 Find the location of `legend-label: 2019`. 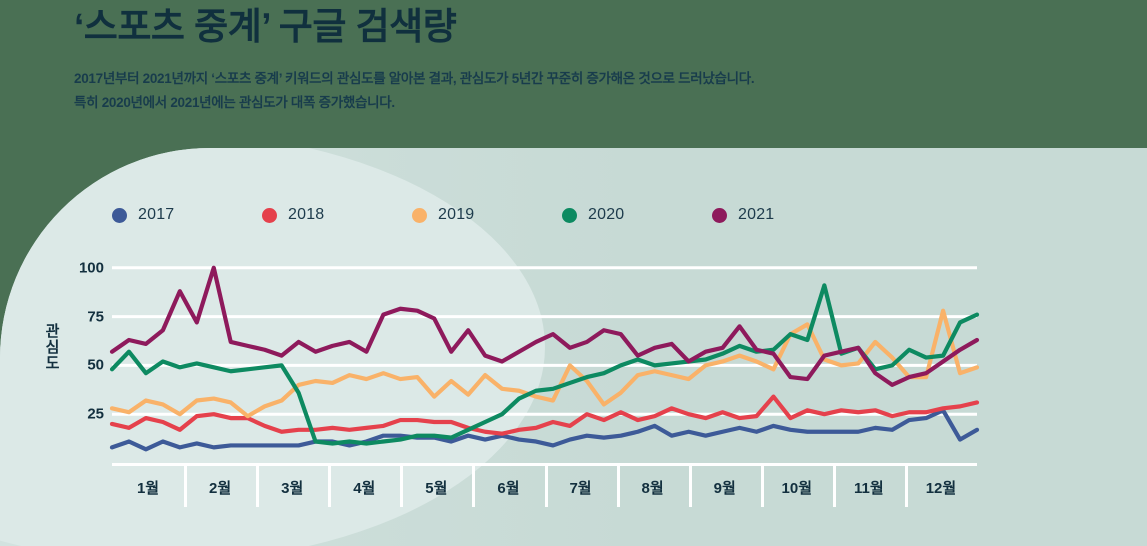

legend-label: 2019 is located at coordinates (456, 214).